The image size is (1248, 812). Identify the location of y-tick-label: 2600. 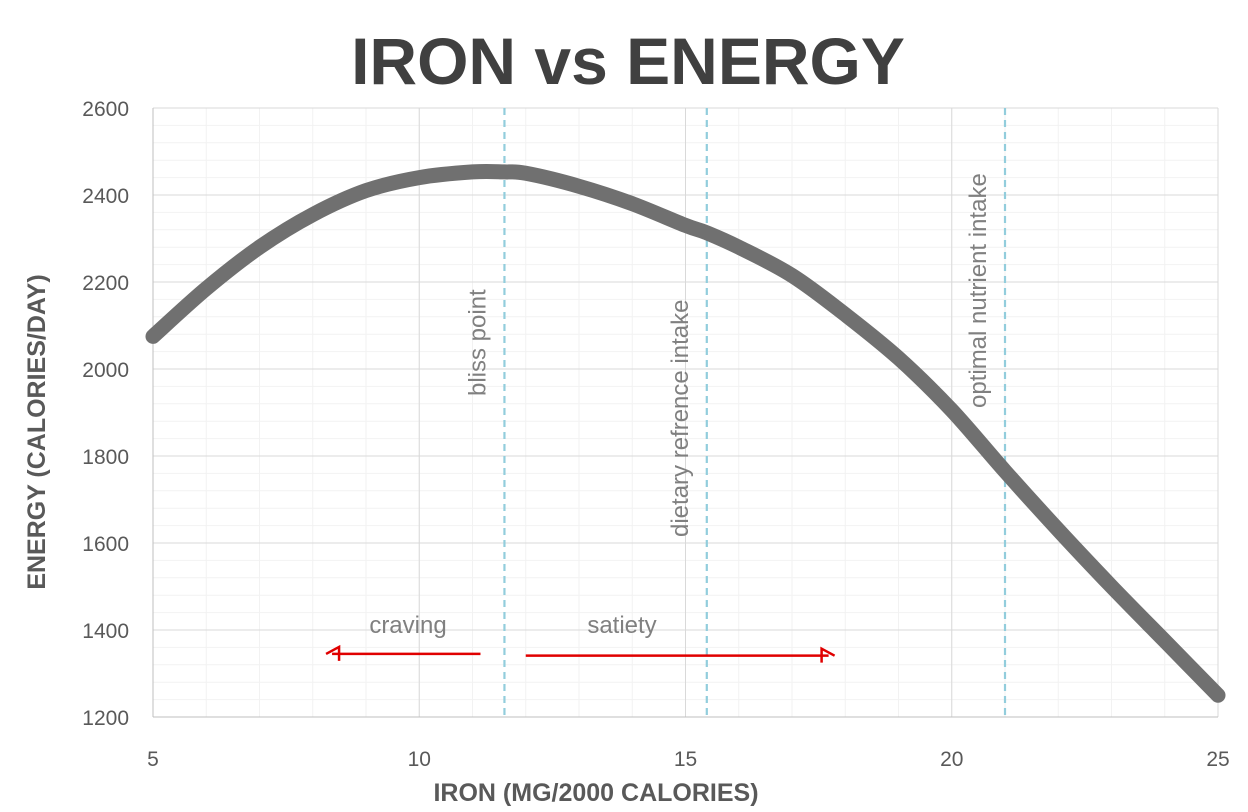
(105, 109).